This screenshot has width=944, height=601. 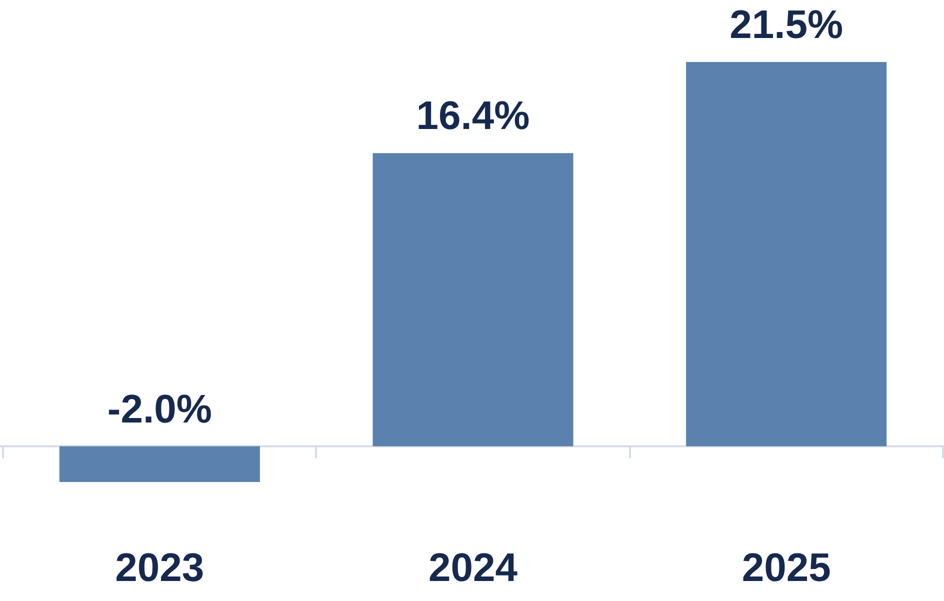 I want to click on x-tick-label: 2023, so click(x=159, y=568).